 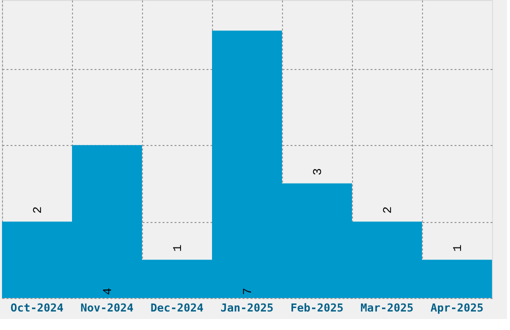 I want to click on x-tick-label: Dec-2024, so click(x=177, y=308).